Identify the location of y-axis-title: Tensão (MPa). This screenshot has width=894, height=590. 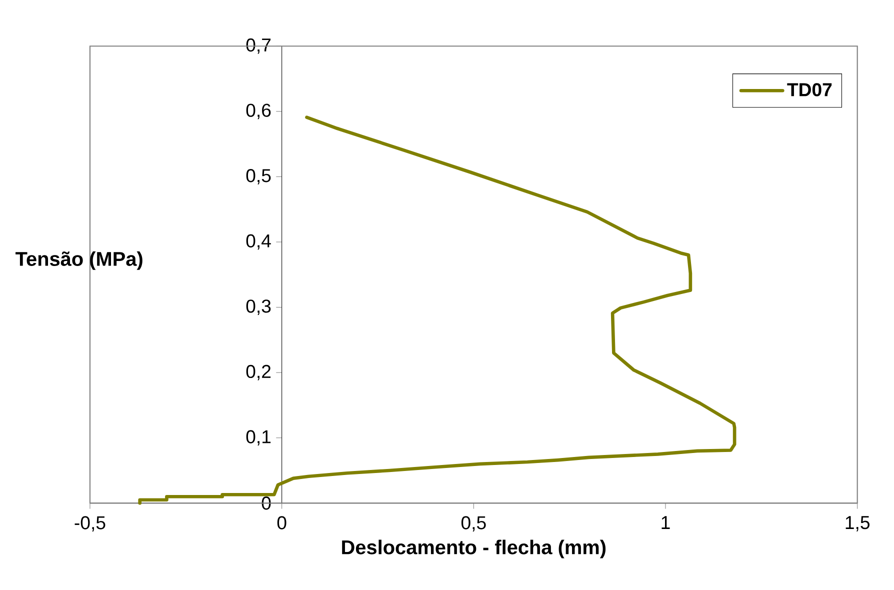
(79, 260).